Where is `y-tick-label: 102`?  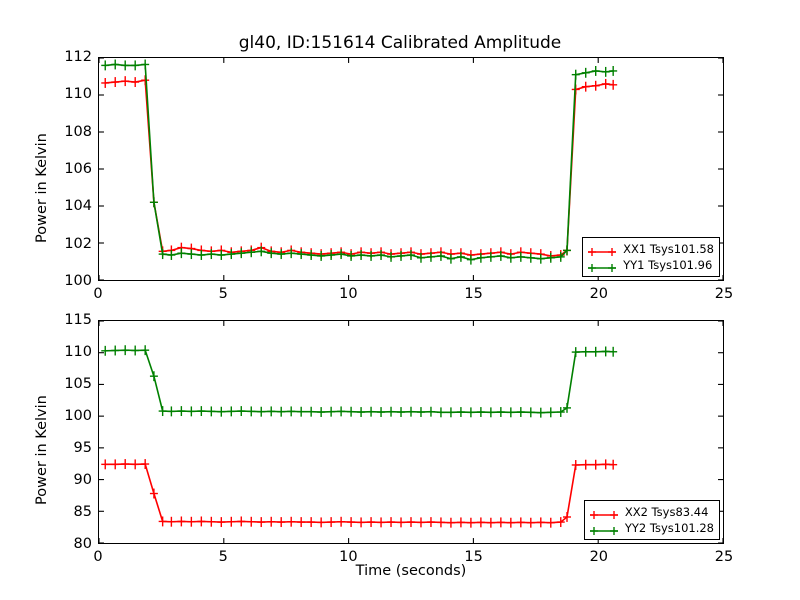 y-tick-label: 102 is located at coordinates (78, 243).